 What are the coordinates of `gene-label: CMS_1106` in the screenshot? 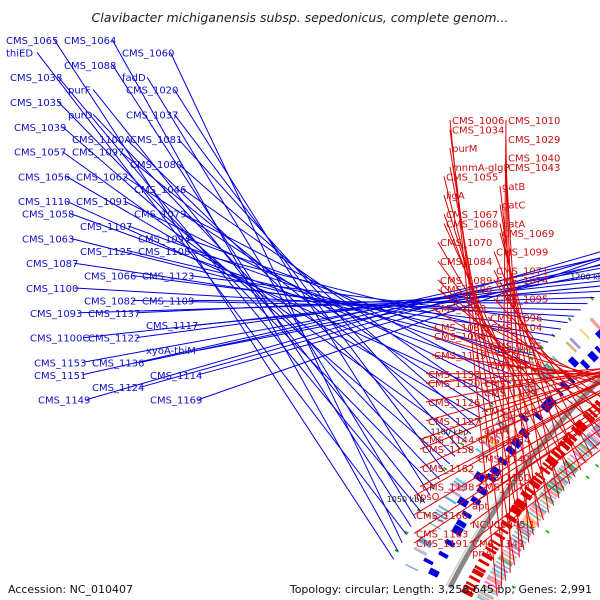 It's located at (466, 290).